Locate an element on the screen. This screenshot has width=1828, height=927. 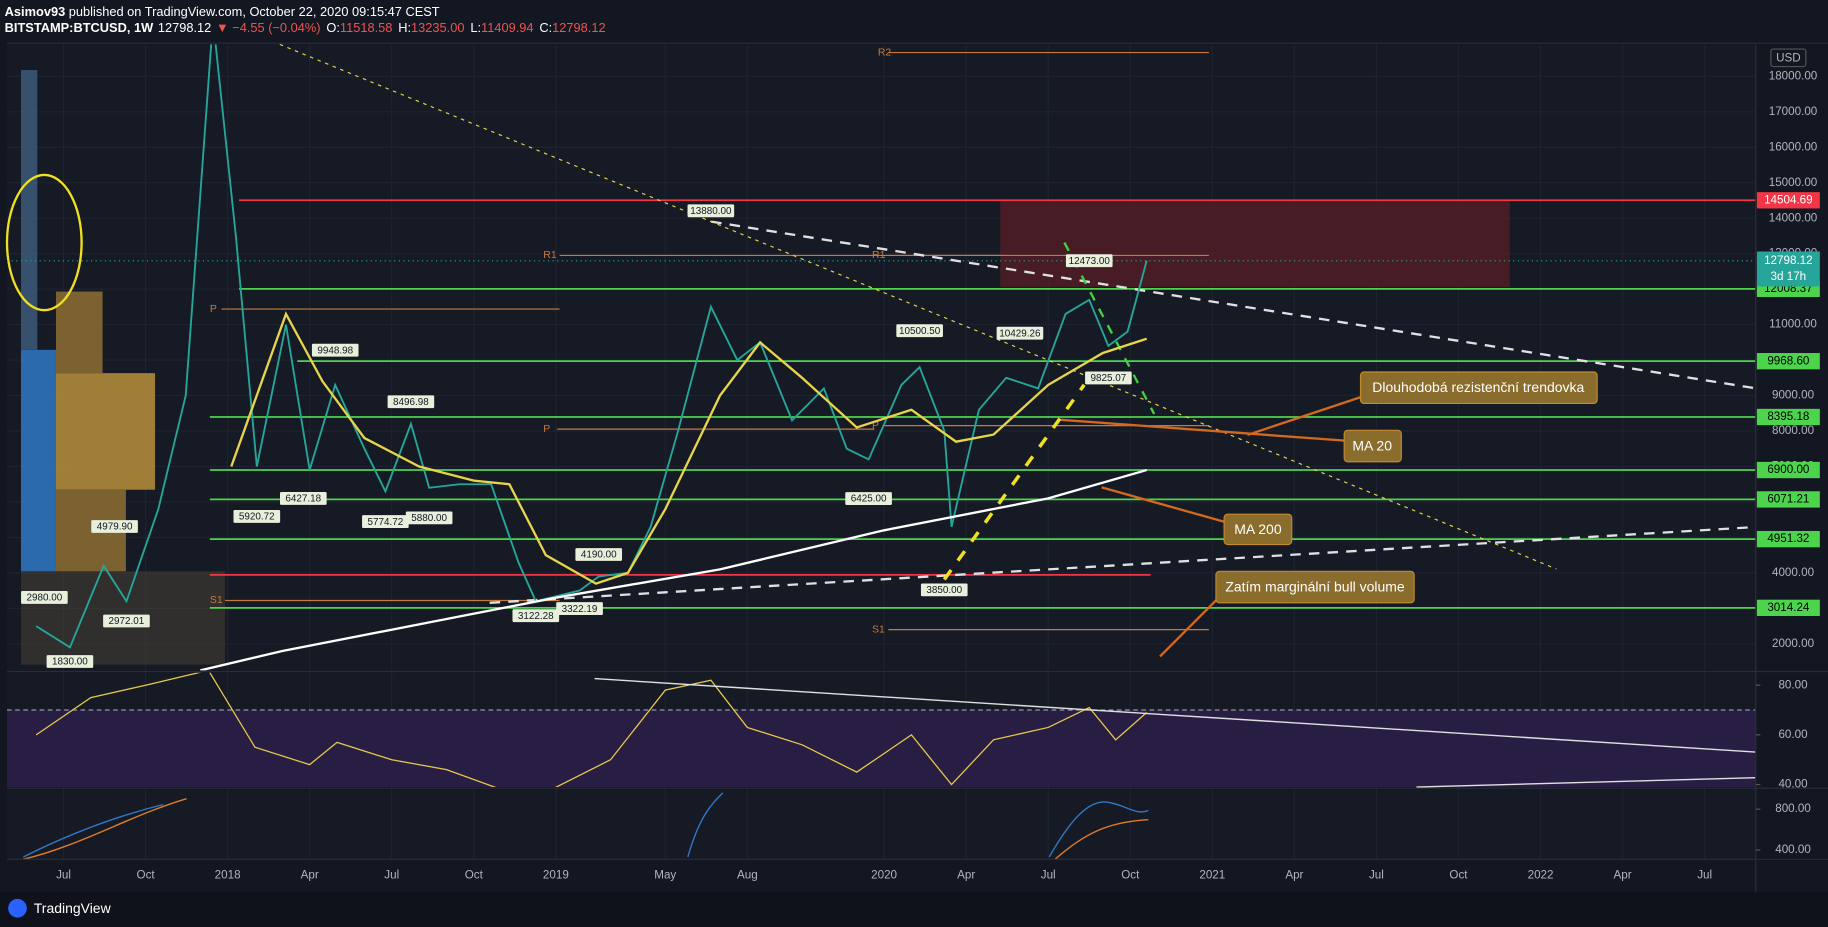
y-tick-label: 8000.00 is located at coordinates (1793, 430).